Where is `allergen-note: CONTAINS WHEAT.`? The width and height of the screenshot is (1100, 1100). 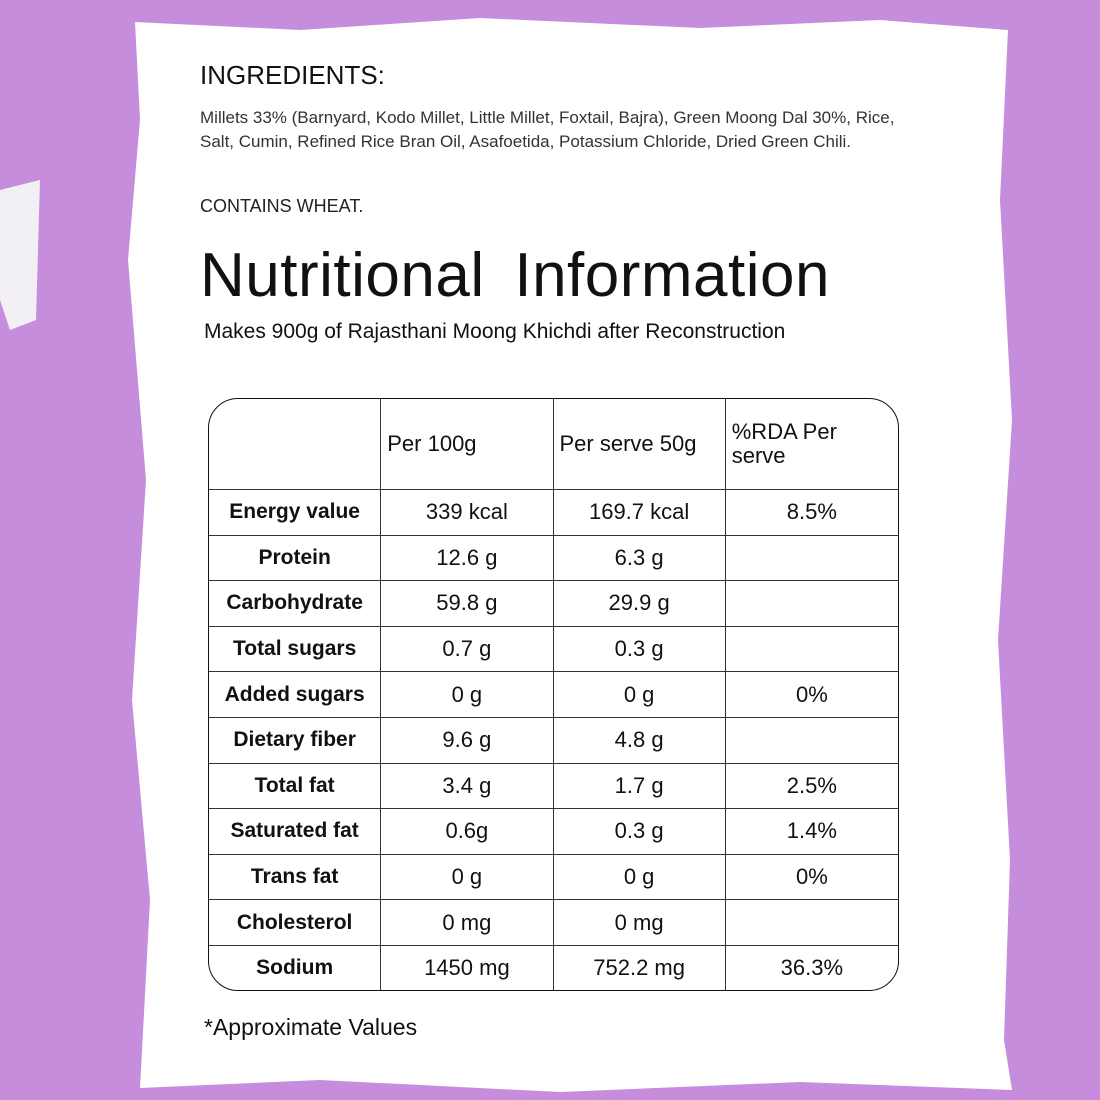
allergen-note: CONTAINS WHEAT. is located at coordinates (282, 206).